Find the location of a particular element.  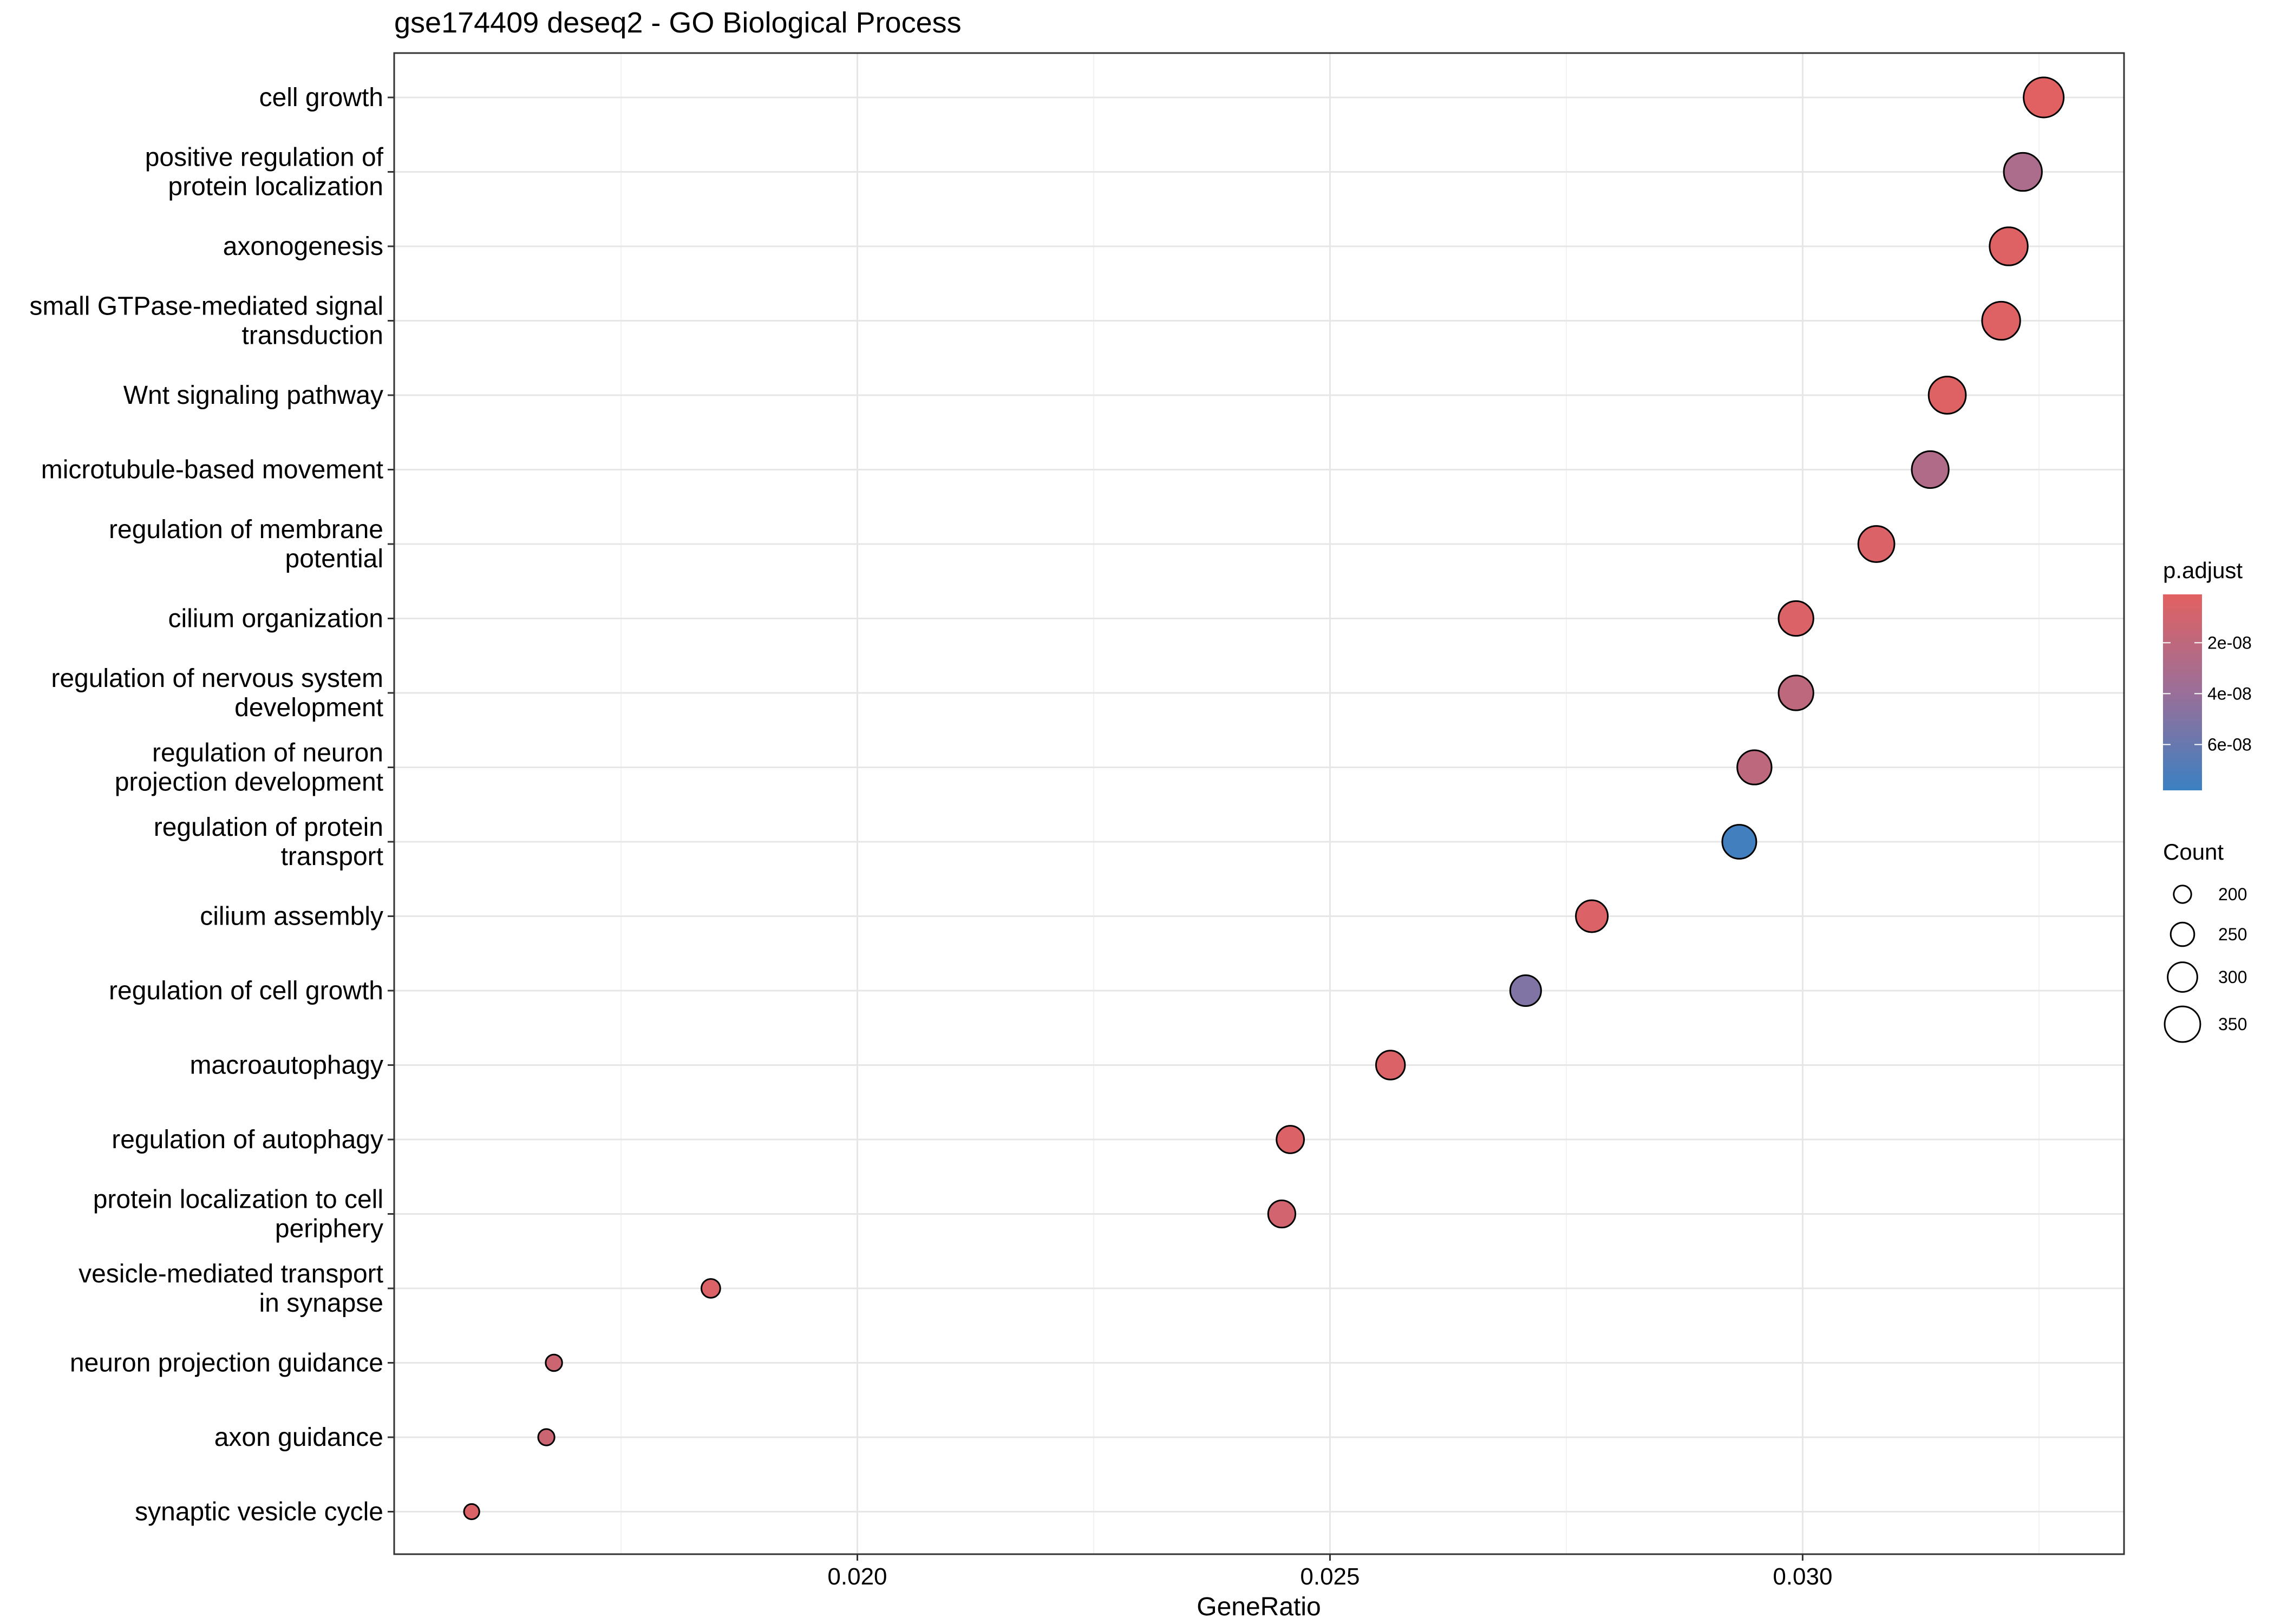

legend-count-title: Count is located at coordinates (2194, 852).